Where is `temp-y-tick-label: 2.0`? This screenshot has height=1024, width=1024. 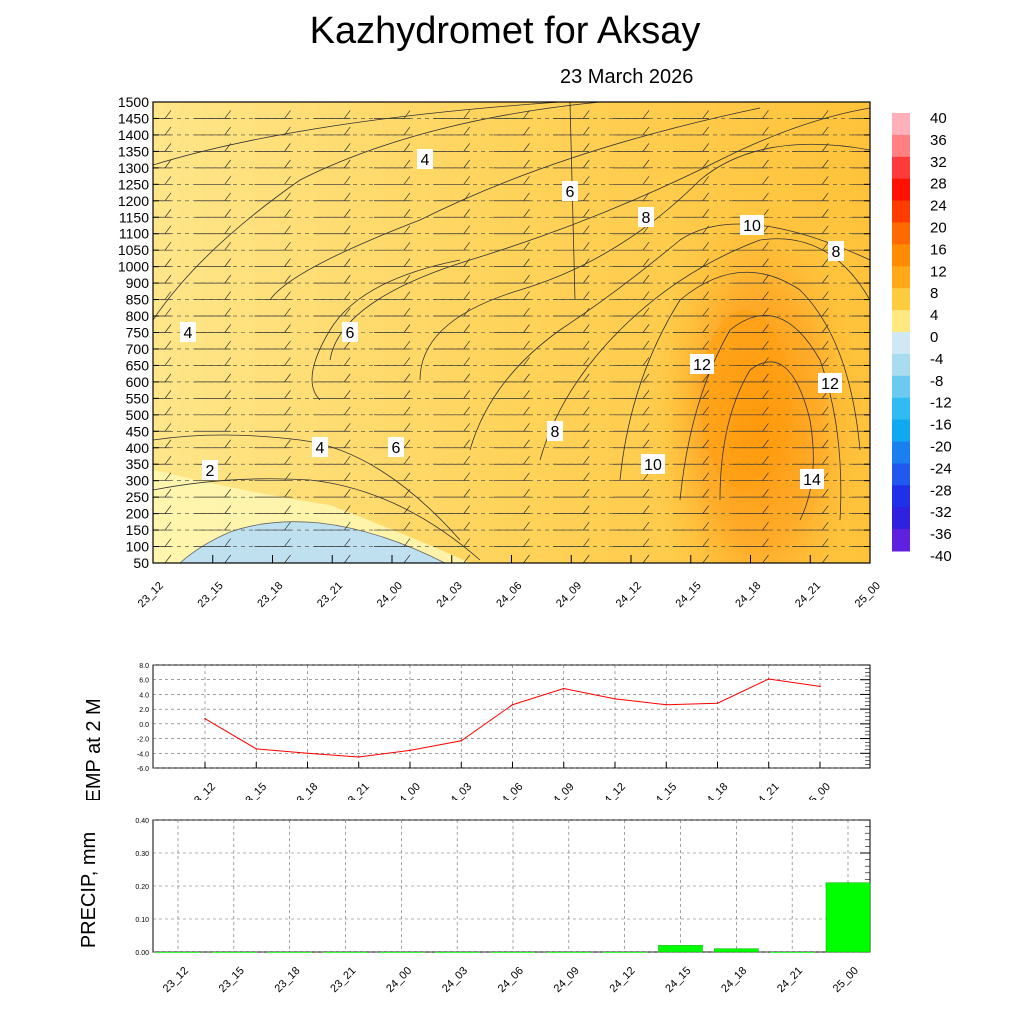
temp-y-tick-label: 2.0 is located at coordinates (144, 710).